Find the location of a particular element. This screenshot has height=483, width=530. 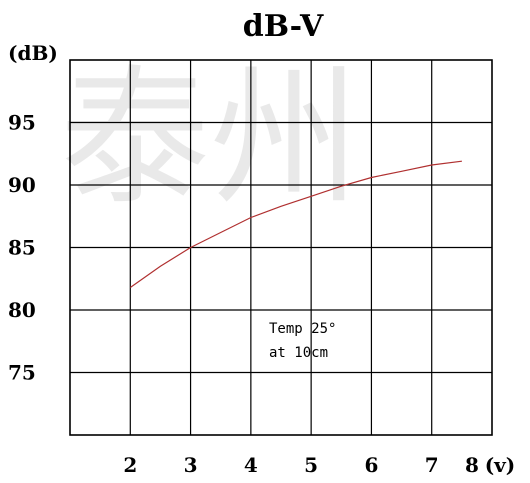

y-tick-85: 85 is located at coordinates (22, 248).